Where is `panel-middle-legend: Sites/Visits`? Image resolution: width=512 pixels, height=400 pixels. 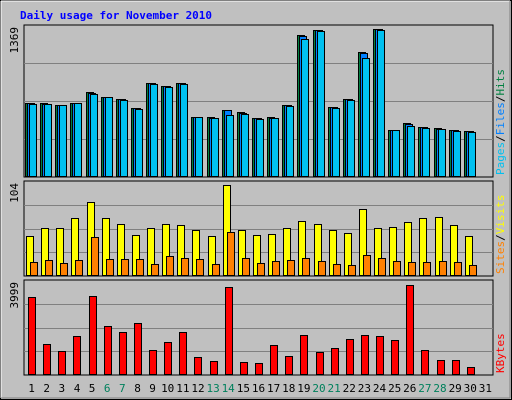 panel-middle-legend: Sites/Visits is located at coordinates (500, 235).